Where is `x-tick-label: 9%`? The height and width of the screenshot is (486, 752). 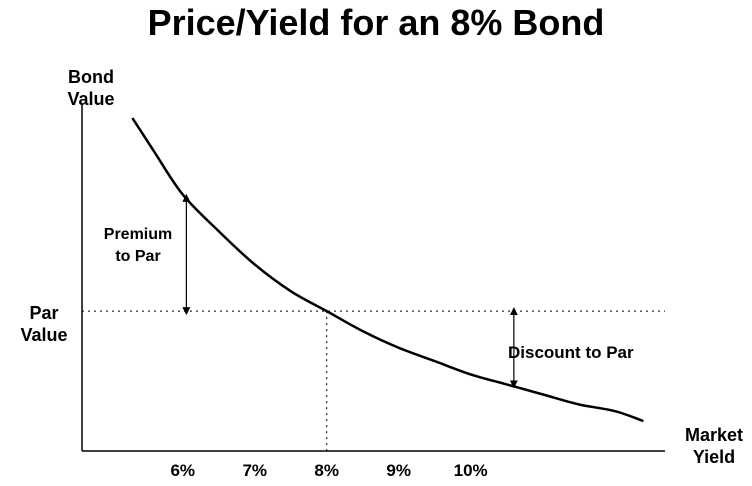 x-tick-label: 9% is located at coordinates (398, 470).